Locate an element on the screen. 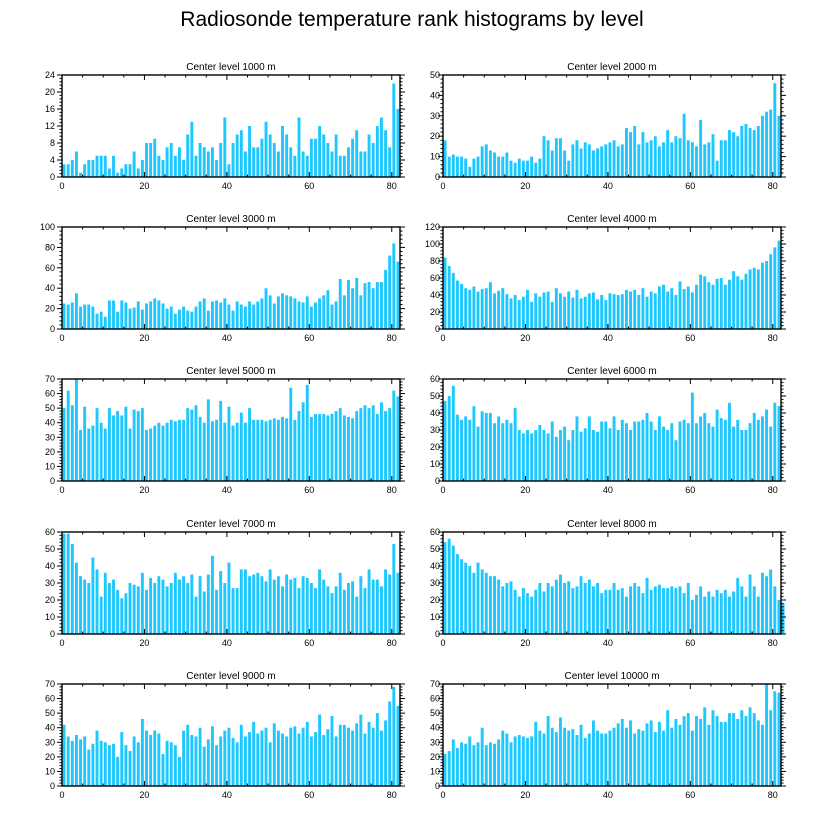 The width and height of the screenshot is (824, 824). x-tick-label: 20 is located at coordinates (525, 186).